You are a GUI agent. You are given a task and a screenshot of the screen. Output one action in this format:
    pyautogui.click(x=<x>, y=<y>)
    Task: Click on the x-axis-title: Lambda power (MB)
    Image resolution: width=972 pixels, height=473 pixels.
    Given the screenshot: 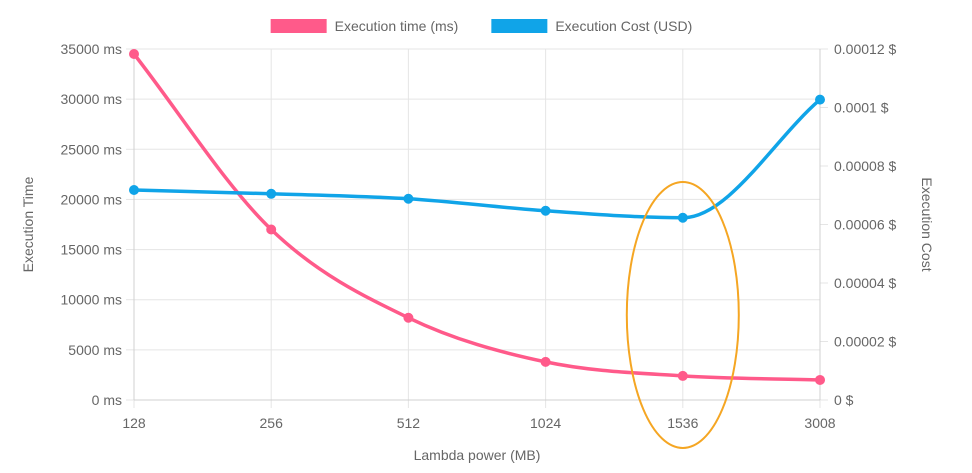 What is the action you would take?
    pyautogui.click(x=477, y=455)
    